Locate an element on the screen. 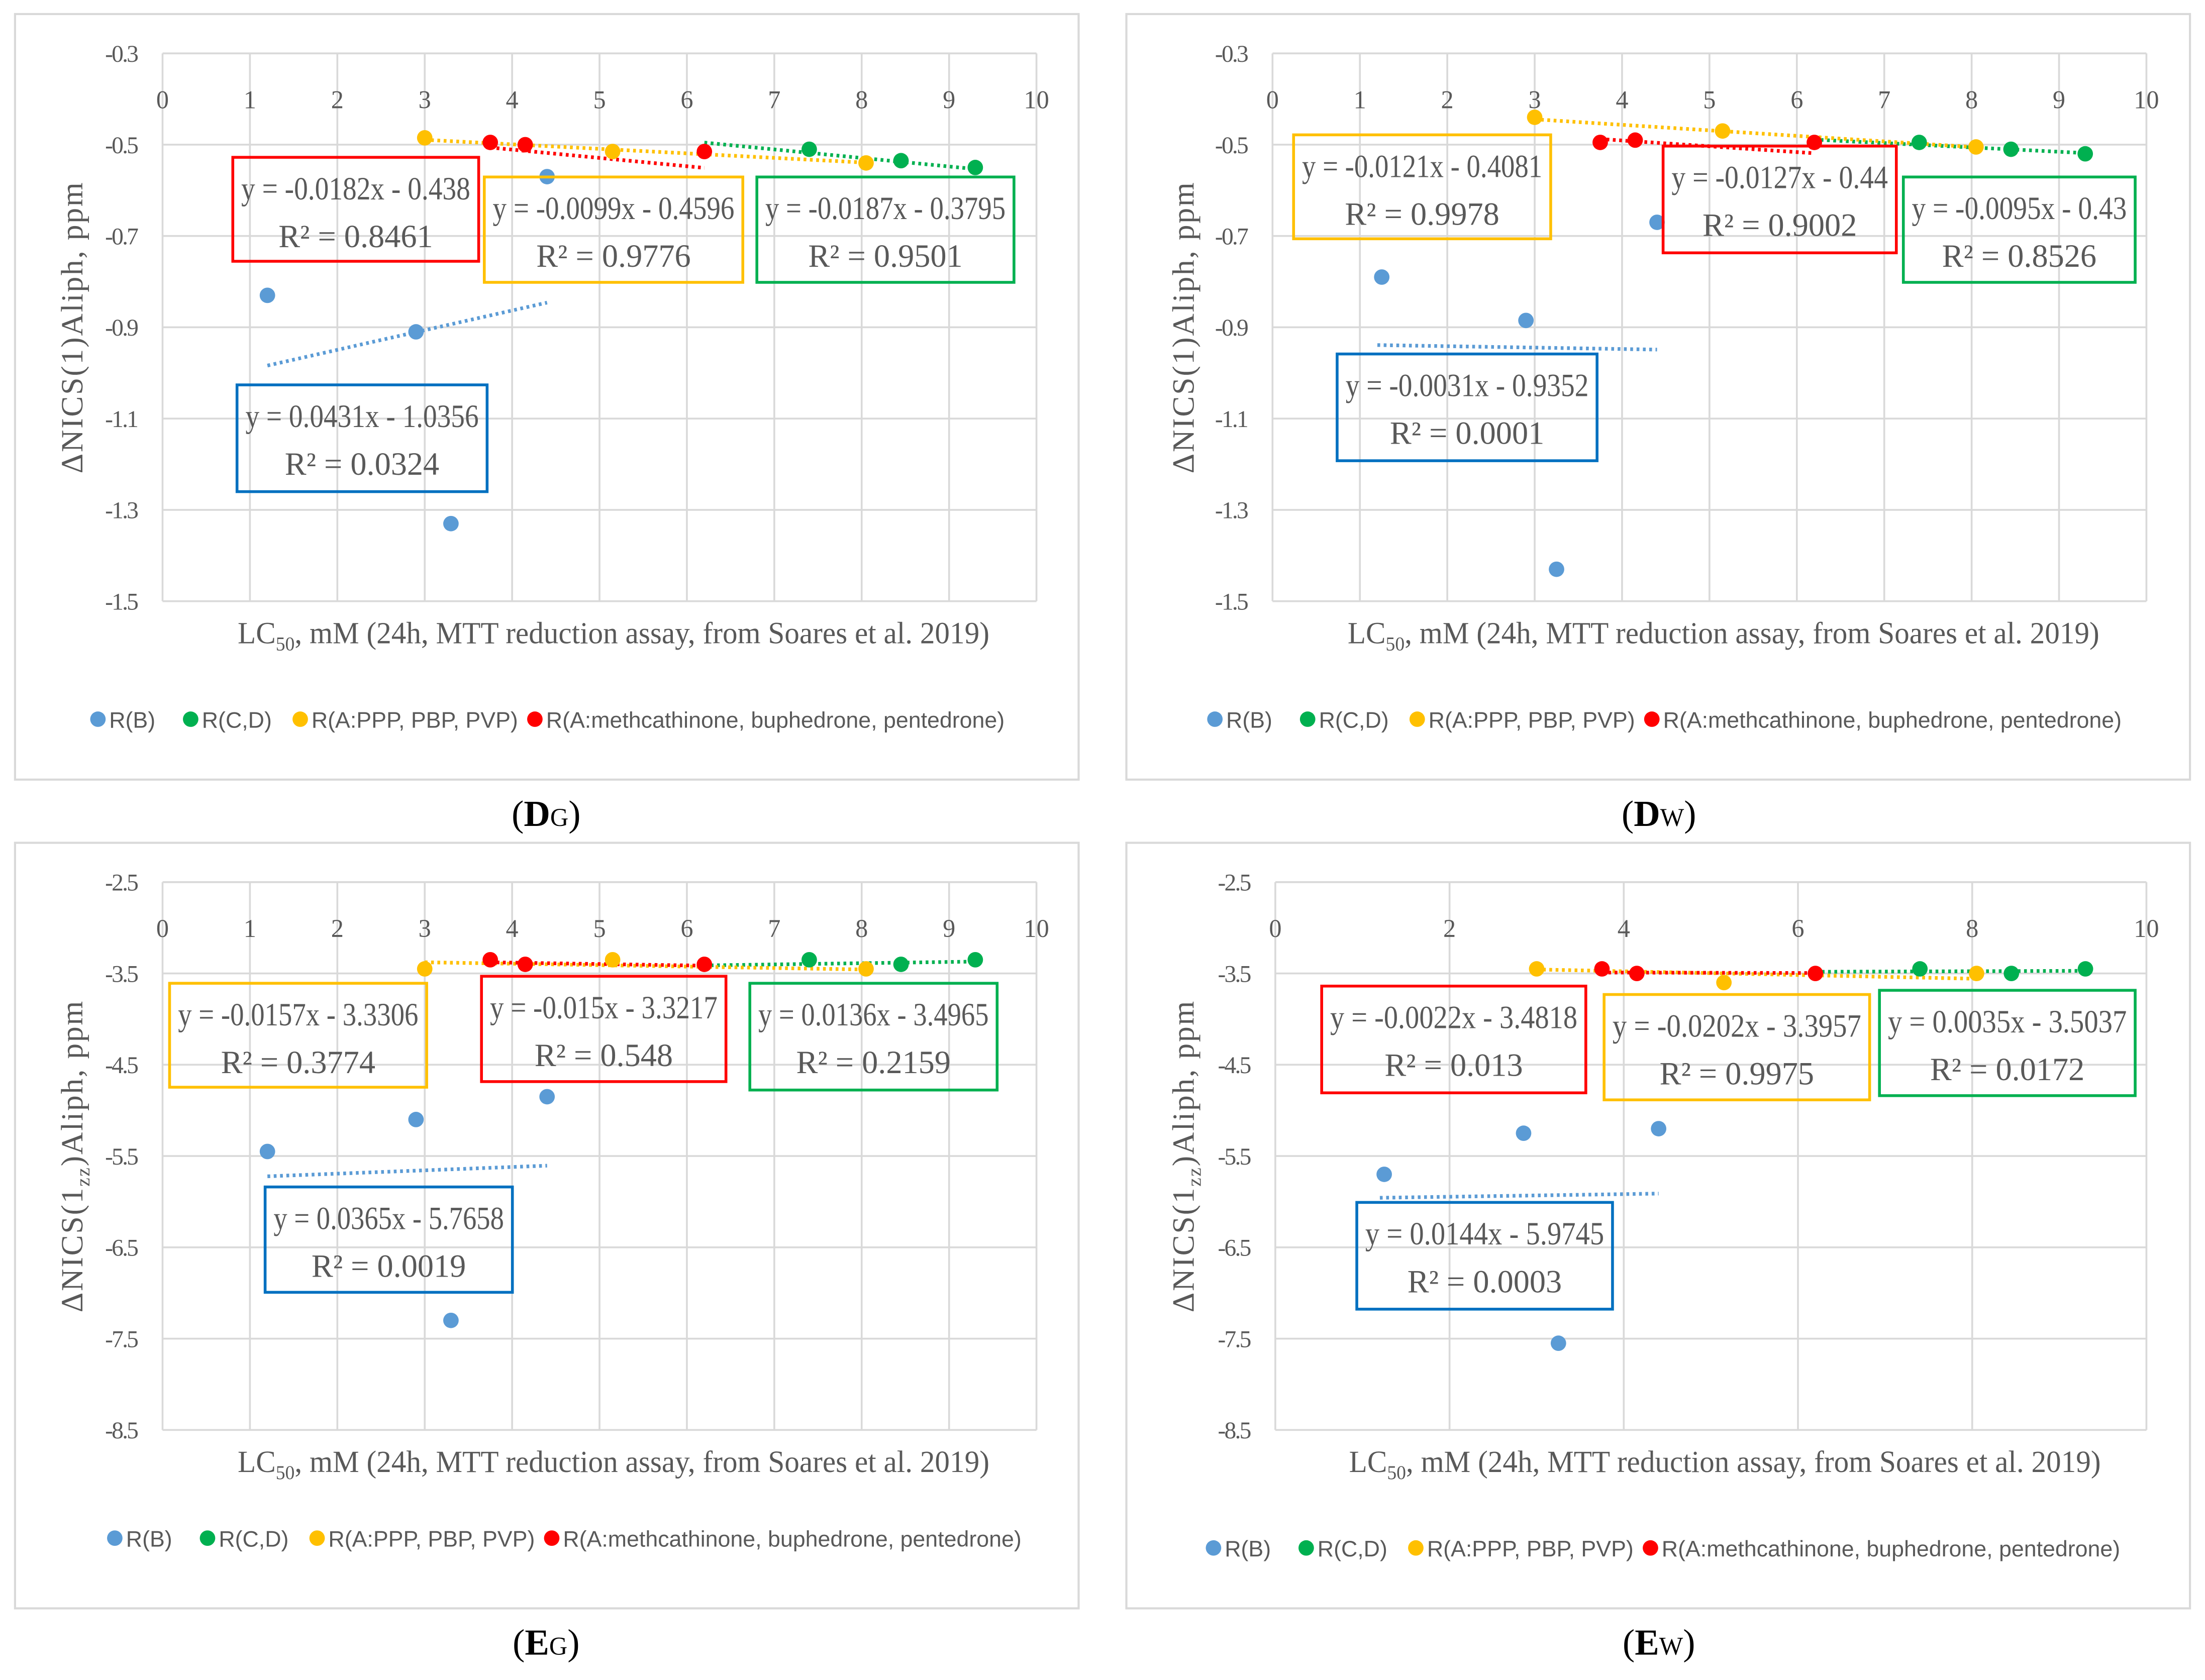 The image size is (2205, 1680). y-tick-label: -2.5 is located at coordinates (1234, 883).